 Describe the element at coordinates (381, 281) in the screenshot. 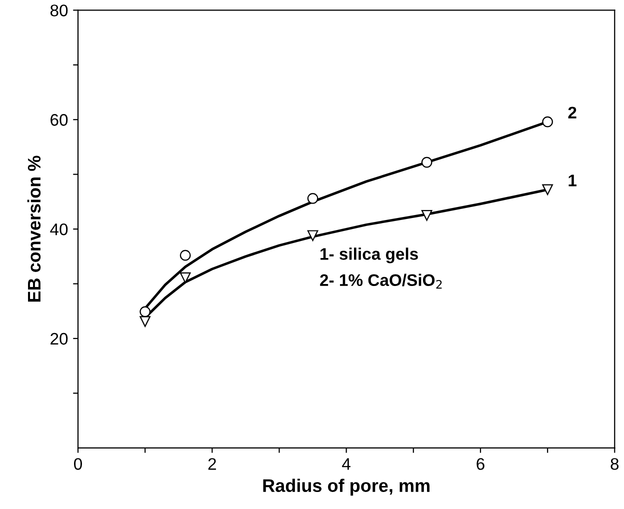

I see `annotation: 2- 1% CaO/SiO$_{2}$` at that location.